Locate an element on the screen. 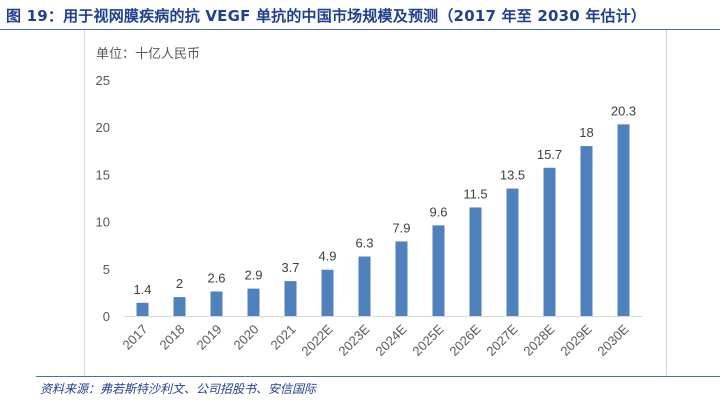 This screenshot has height=400, width=720. x-tick-label: 2027E is located at coordinates (501, 339).